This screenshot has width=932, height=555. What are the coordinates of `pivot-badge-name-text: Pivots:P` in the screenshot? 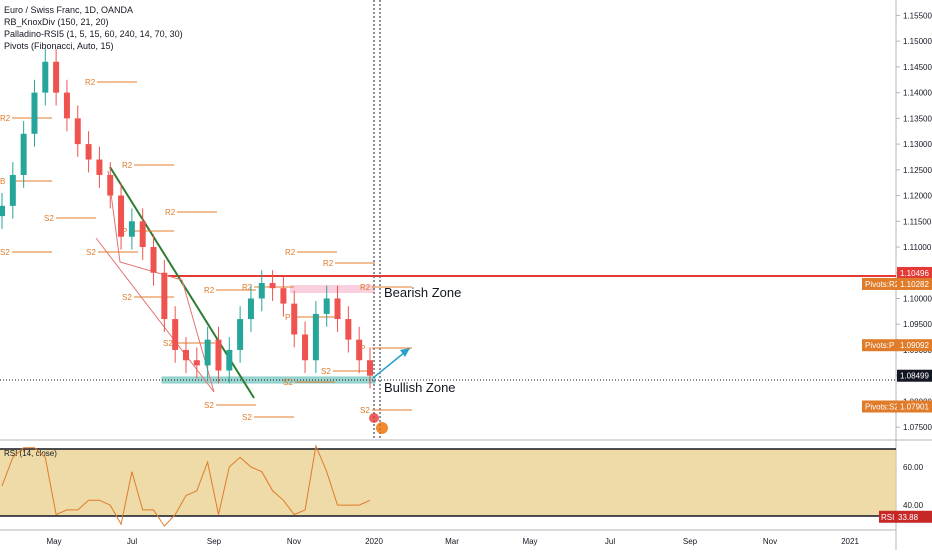 It's located at (879, 345).